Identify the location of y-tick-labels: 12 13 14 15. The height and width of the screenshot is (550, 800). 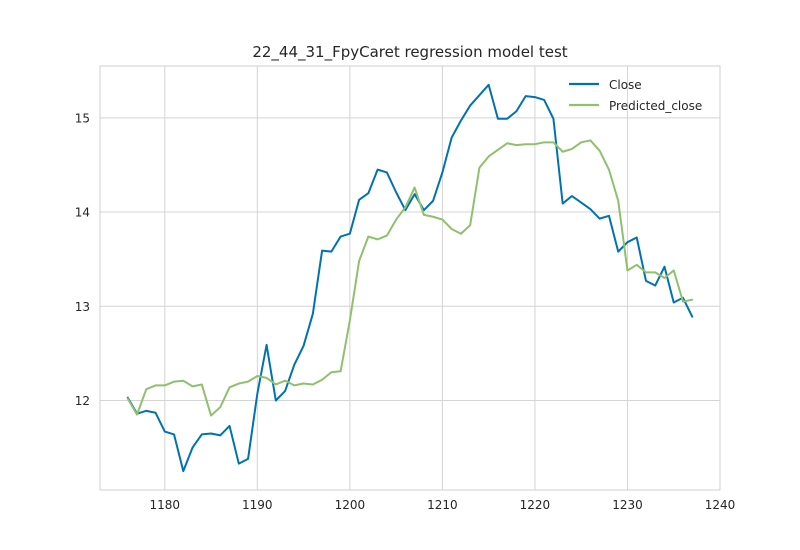
(82, 259).